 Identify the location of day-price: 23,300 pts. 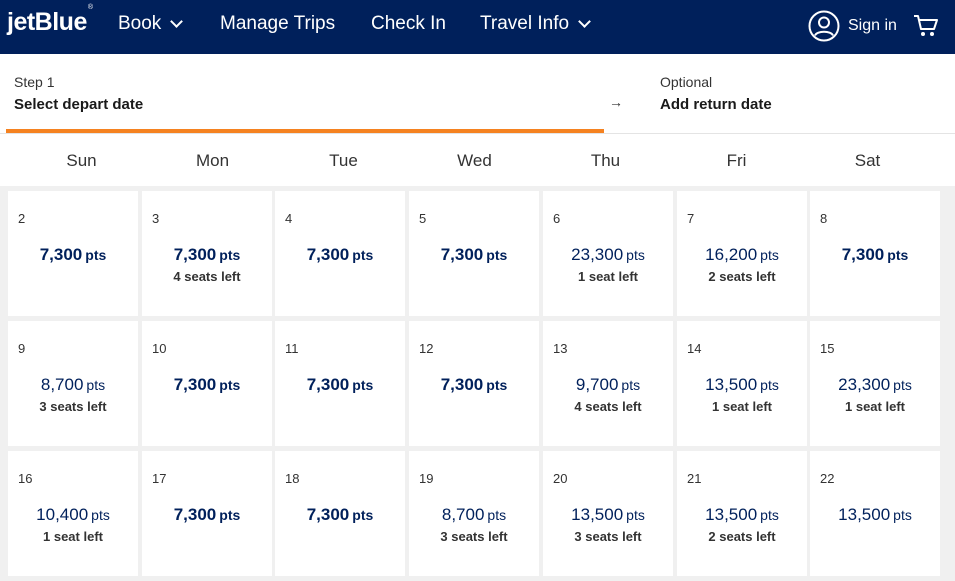
(875, 385).